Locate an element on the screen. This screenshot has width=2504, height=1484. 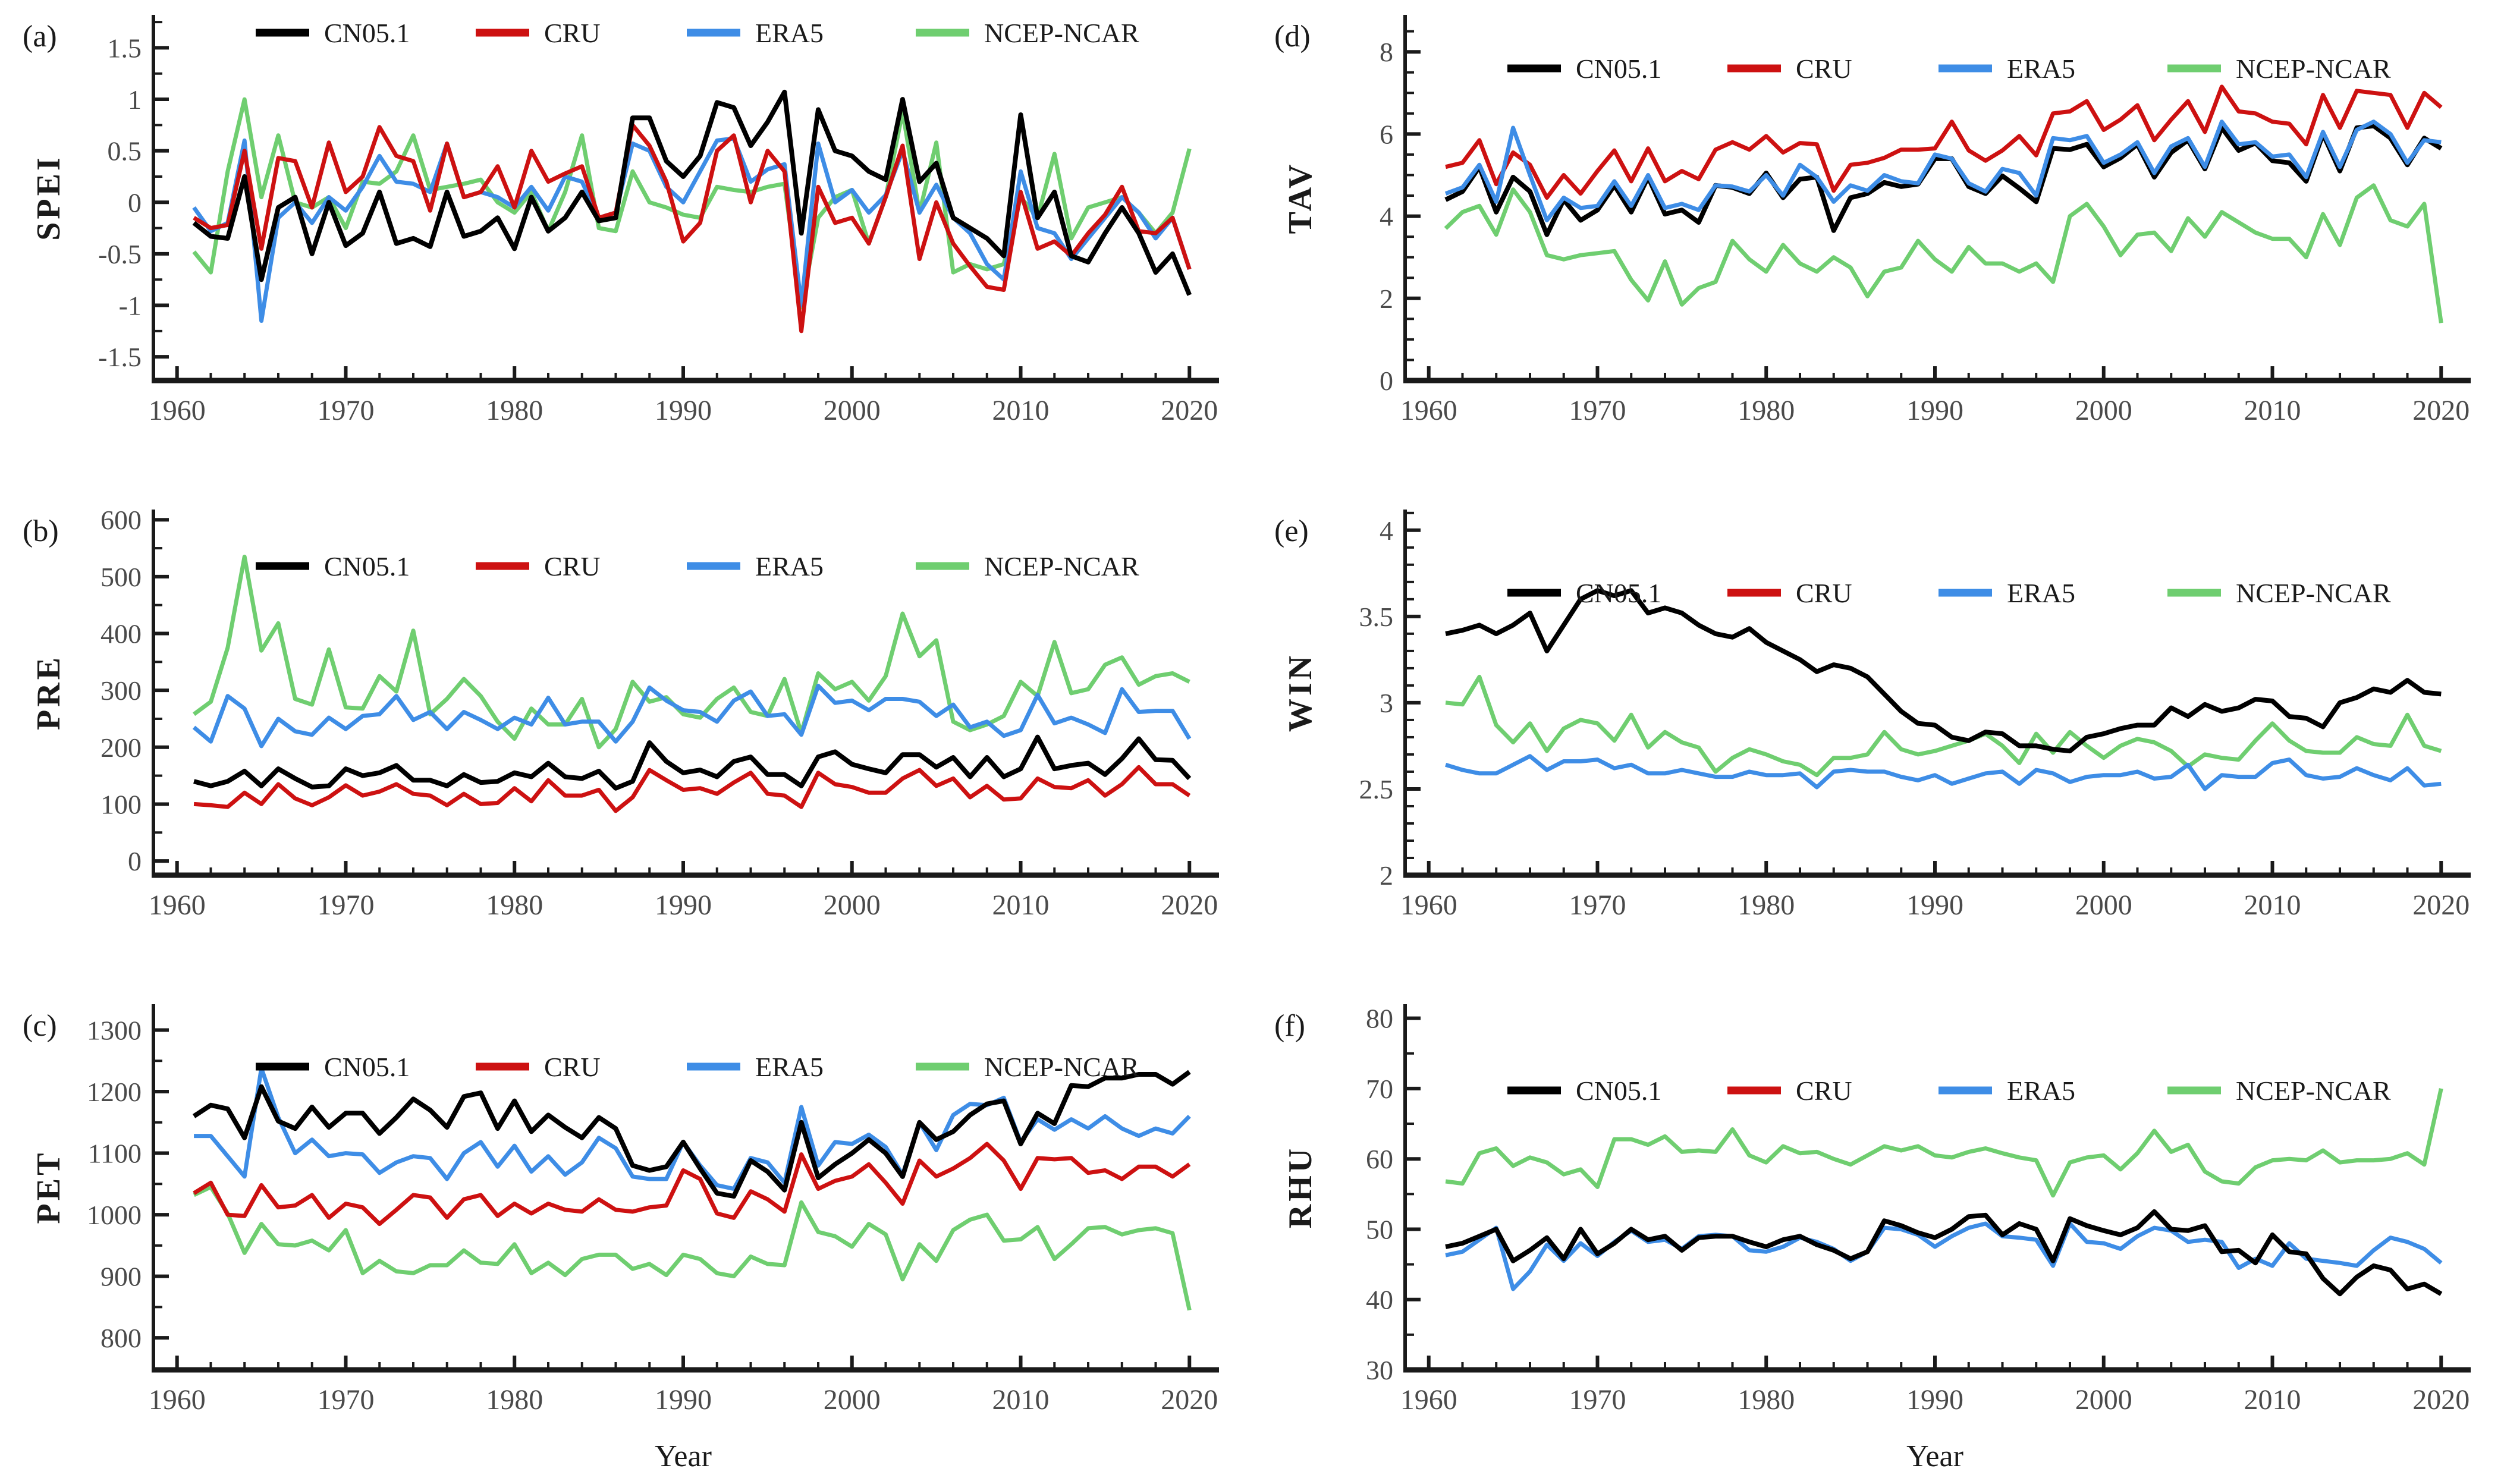
y-tick-label: 50 is located at coordinates (1380, 1229).